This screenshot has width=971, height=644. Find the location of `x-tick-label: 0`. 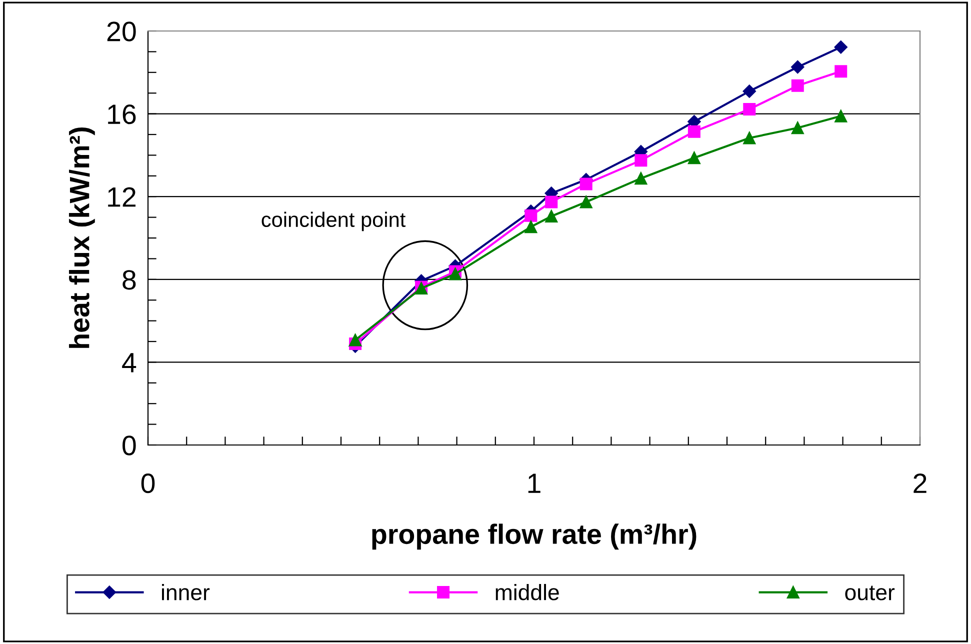

x-tick-label: 0 is located at coordinates (148, 484).